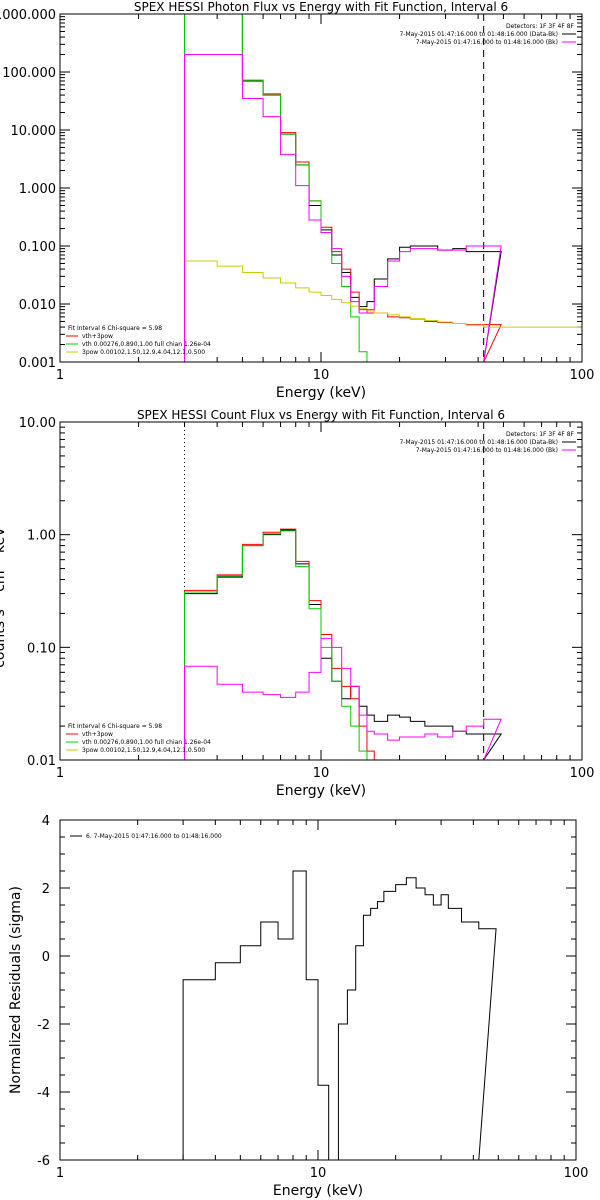 This screenshot has width=600, height=1200. Describe the element at coordinates (37, 423) in the screenshot. I see `y-tick-label: 10.00` at that location.